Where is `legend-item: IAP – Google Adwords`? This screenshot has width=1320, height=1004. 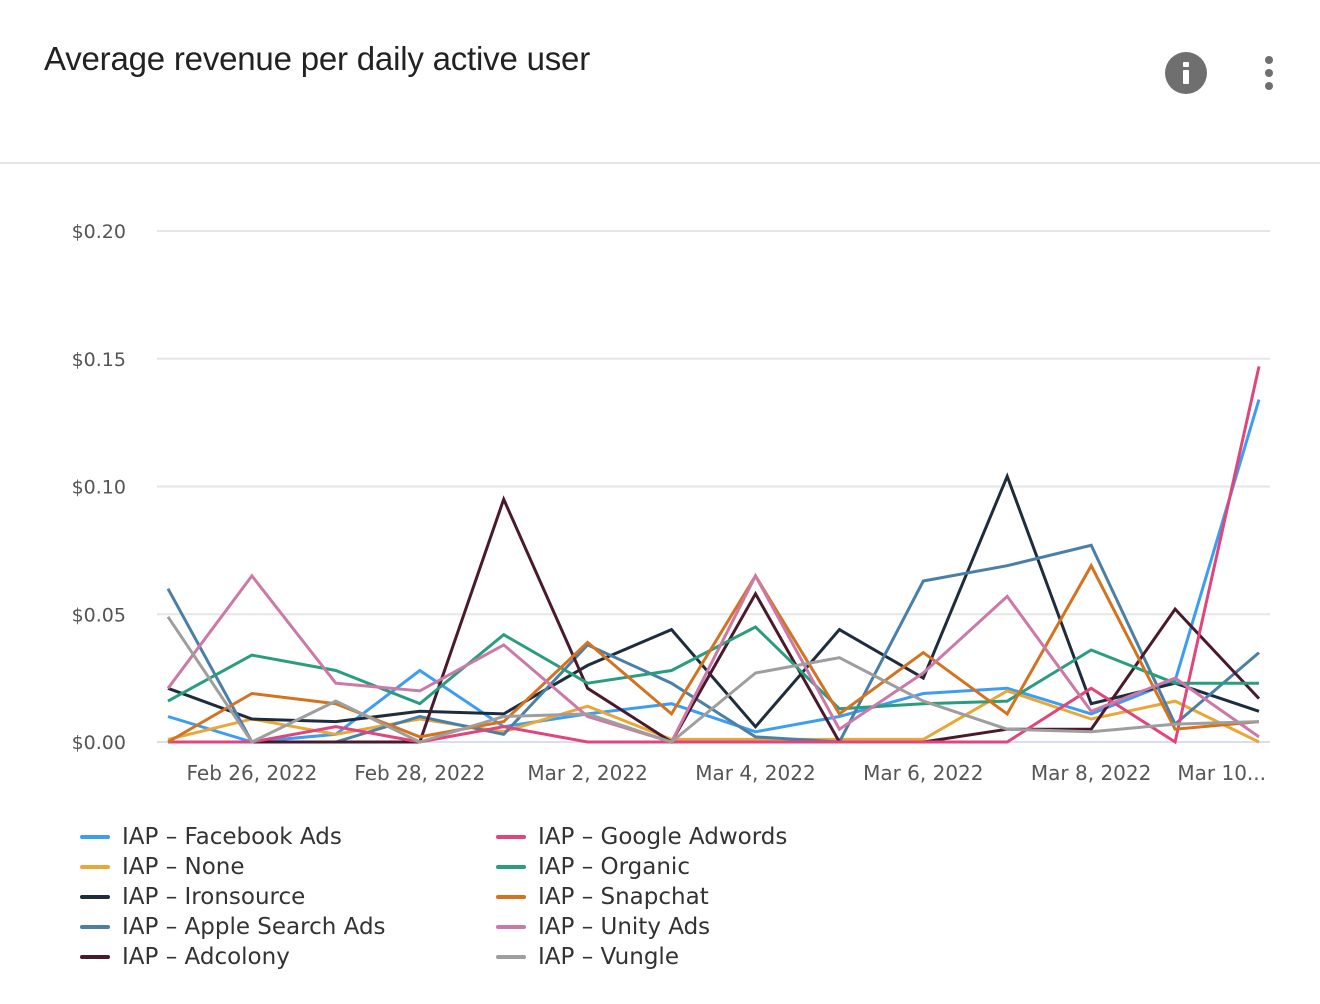 legend-item: IAP – Google Adwords is located at coordinates (641, 837).